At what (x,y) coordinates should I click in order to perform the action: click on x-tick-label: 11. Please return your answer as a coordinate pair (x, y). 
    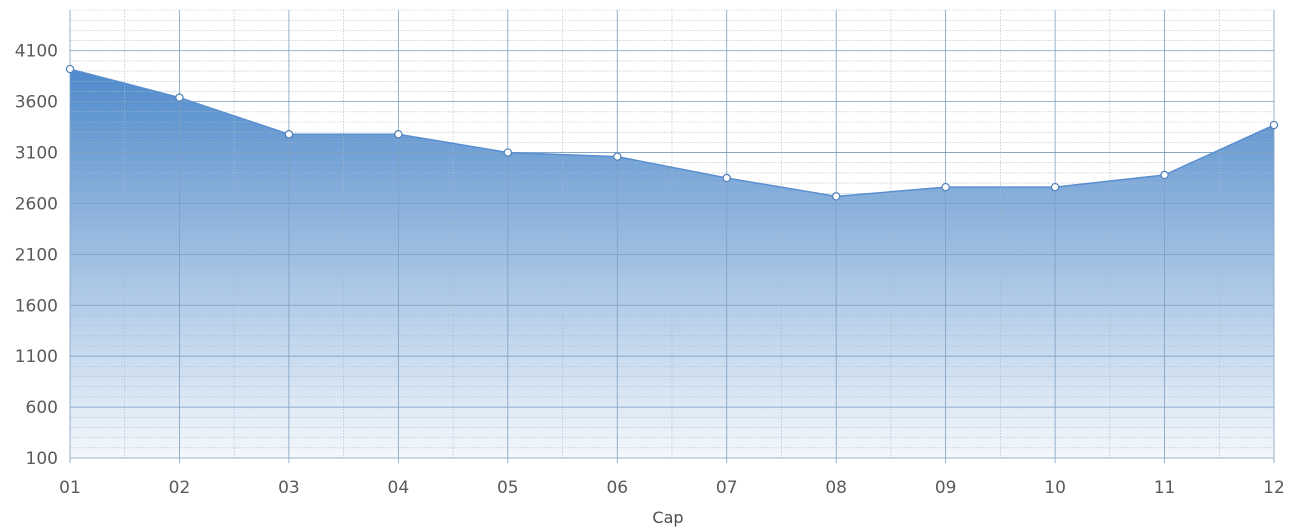
    Looking at the image, I should click on (1165, 488).